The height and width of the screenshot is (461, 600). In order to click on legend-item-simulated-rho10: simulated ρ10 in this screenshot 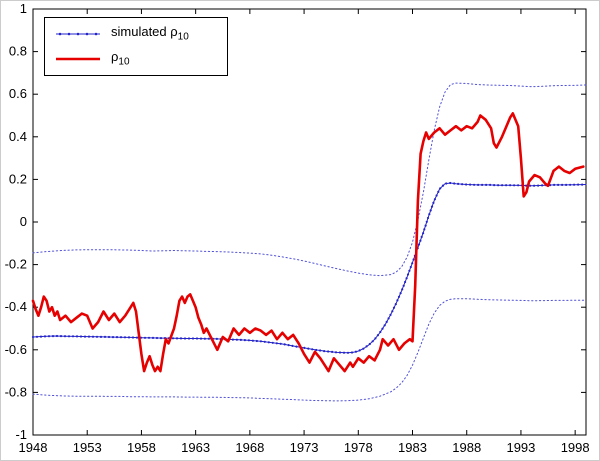, I will do `click(140, 34)`.